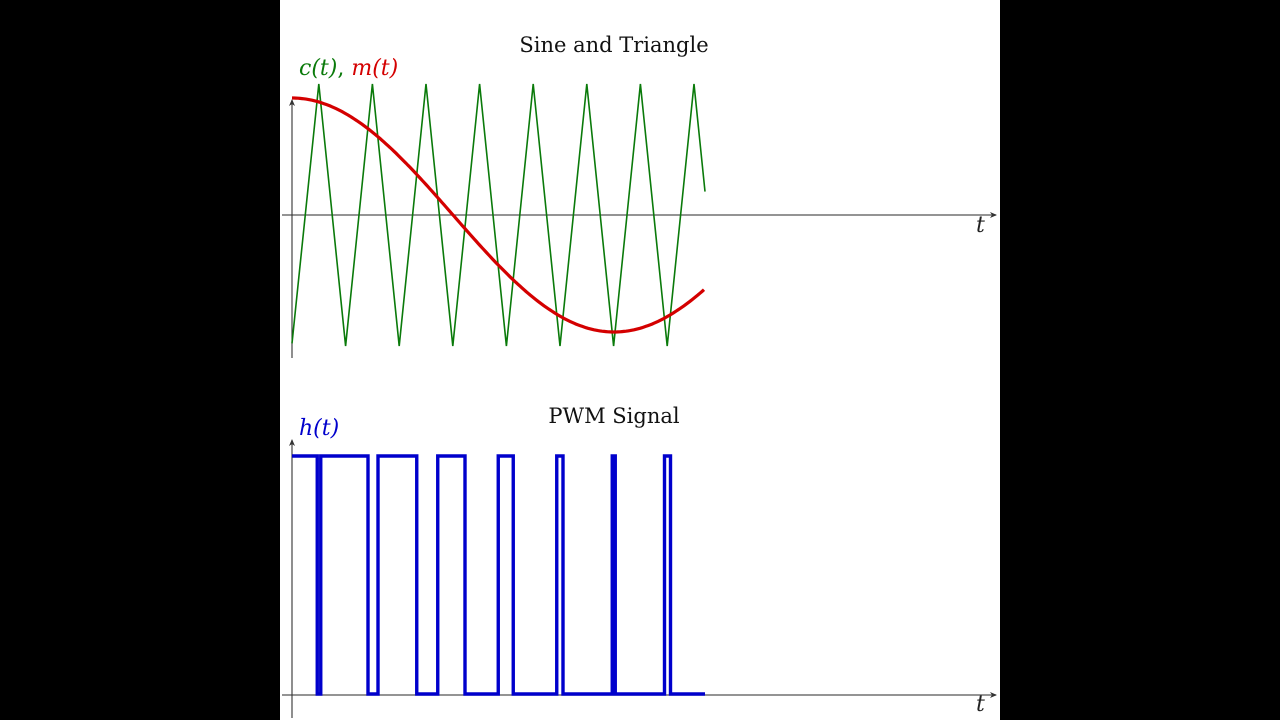 This screenshot has height=720, width=1280. Describe the element at coordinates (614, 416) in the screenshot. I see `bottom-chart-title: PWM Signal` at that location.